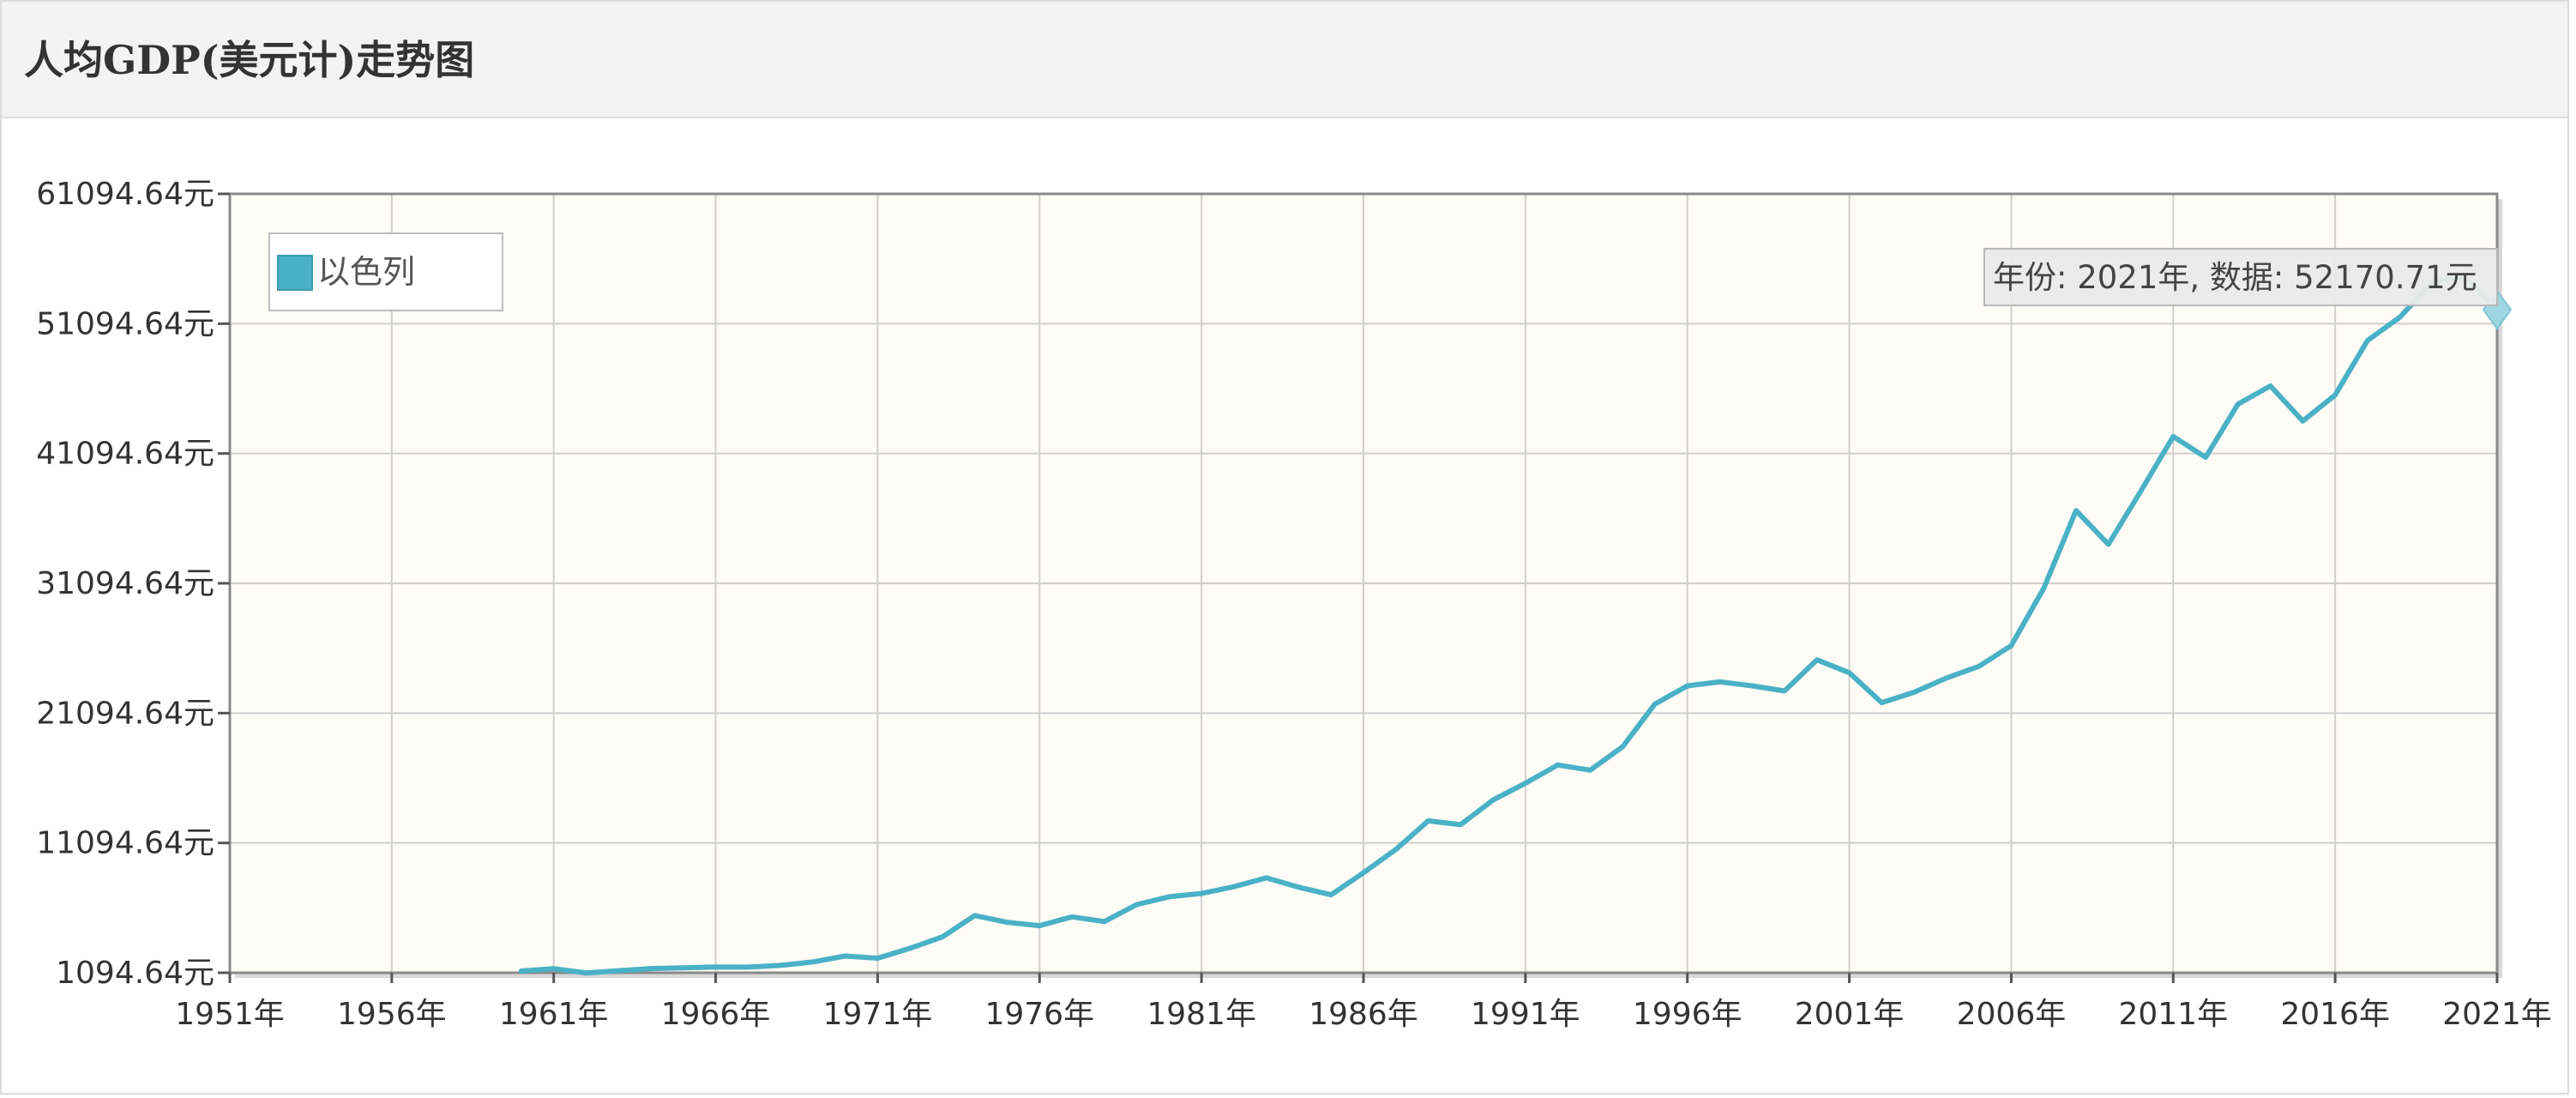 The height and width of the screenshot is (1098, 2576). What do you see at coordinates (230, 1014) in the screenshot?
I see `x-tick-label: 1951年` at bounding box center [230, 1014].